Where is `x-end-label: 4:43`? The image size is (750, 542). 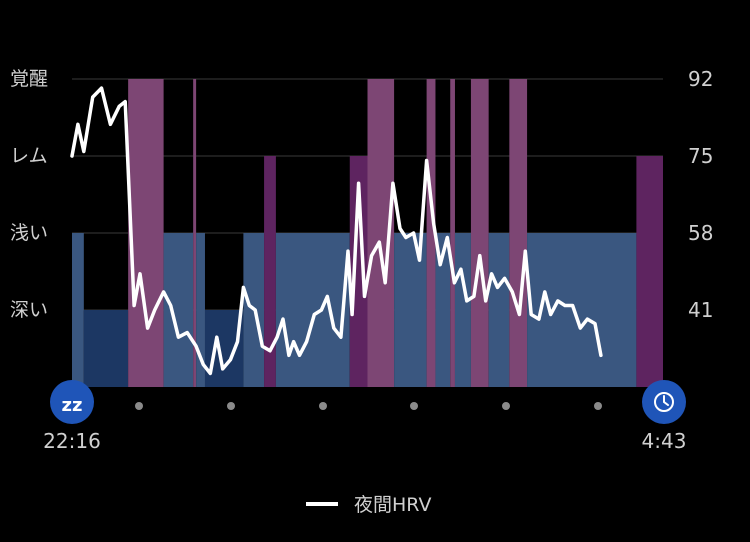 x-end-label: 4:43 is located at coordinates (664, 441).